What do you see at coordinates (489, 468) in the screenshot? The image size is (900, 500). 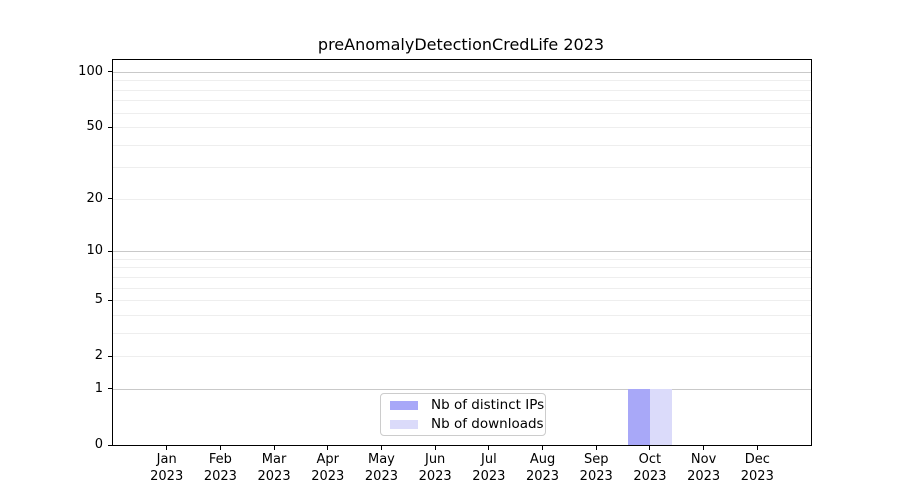 I see `x-tick-label: Jul 2023` at bounding box center [489, 468].